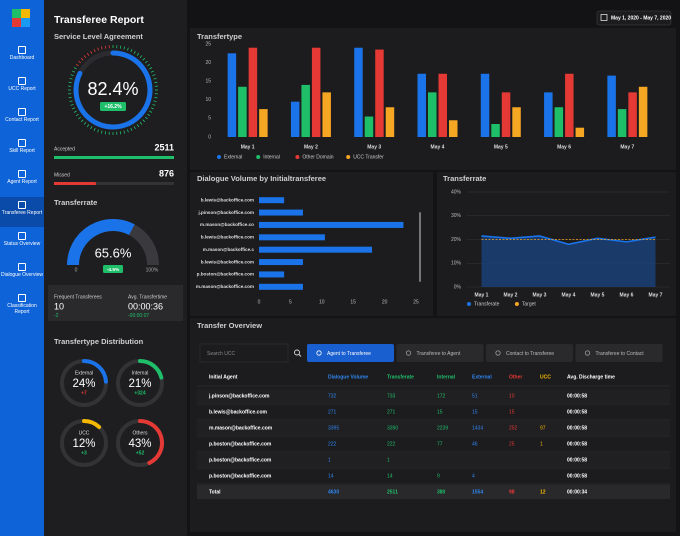 Image resolution: width=680 pixels, height=536 pixels. I want to click on date-range: May 1, 2020 - May 7, 2020, so click(641, 18).